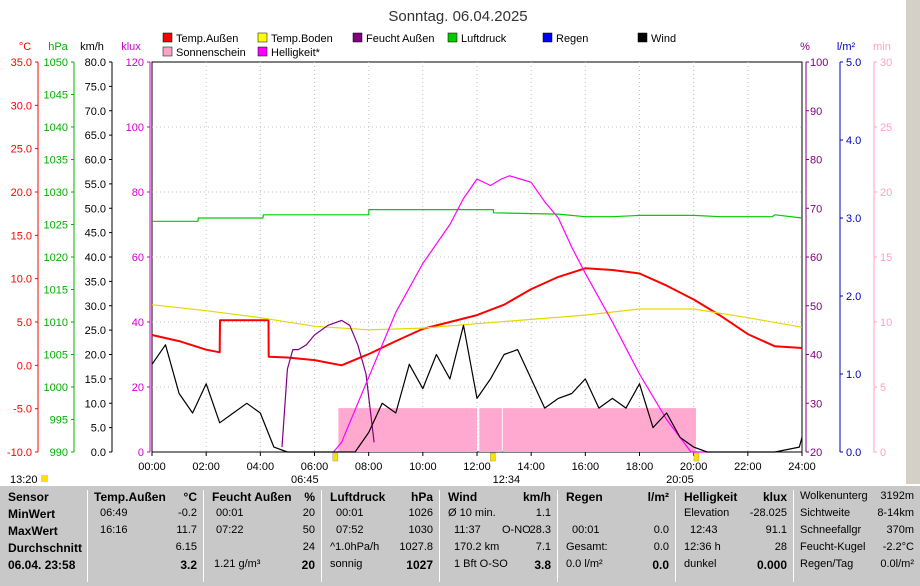 The width and height of the screenshot is (920, 586). Describe the element at coordinates (463, 497) in the screenshot. I see `wind-header: Wind` at that location.